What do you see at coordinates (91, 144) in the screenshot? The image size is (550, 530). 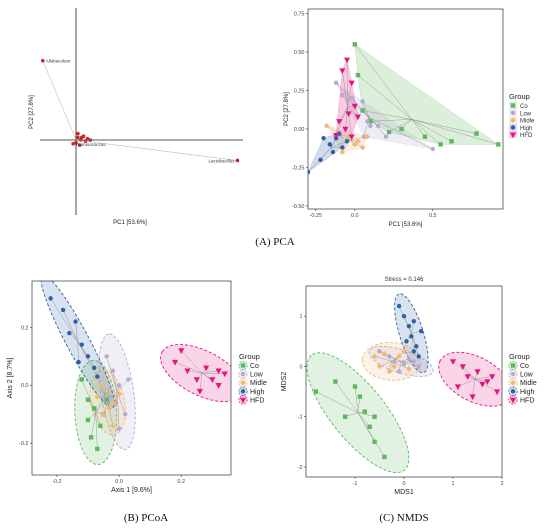 I see `taxon-label: Ruminococcus` at bounding box center [91, 144].